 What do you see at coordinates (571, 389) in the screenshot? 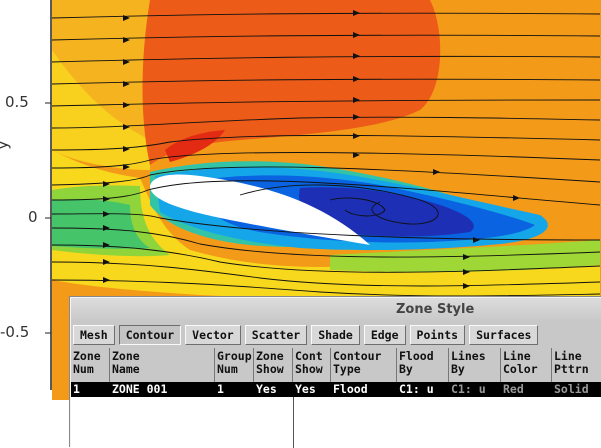
I see `line-pattern-cell: Solid` at bounding box center [571, 389].